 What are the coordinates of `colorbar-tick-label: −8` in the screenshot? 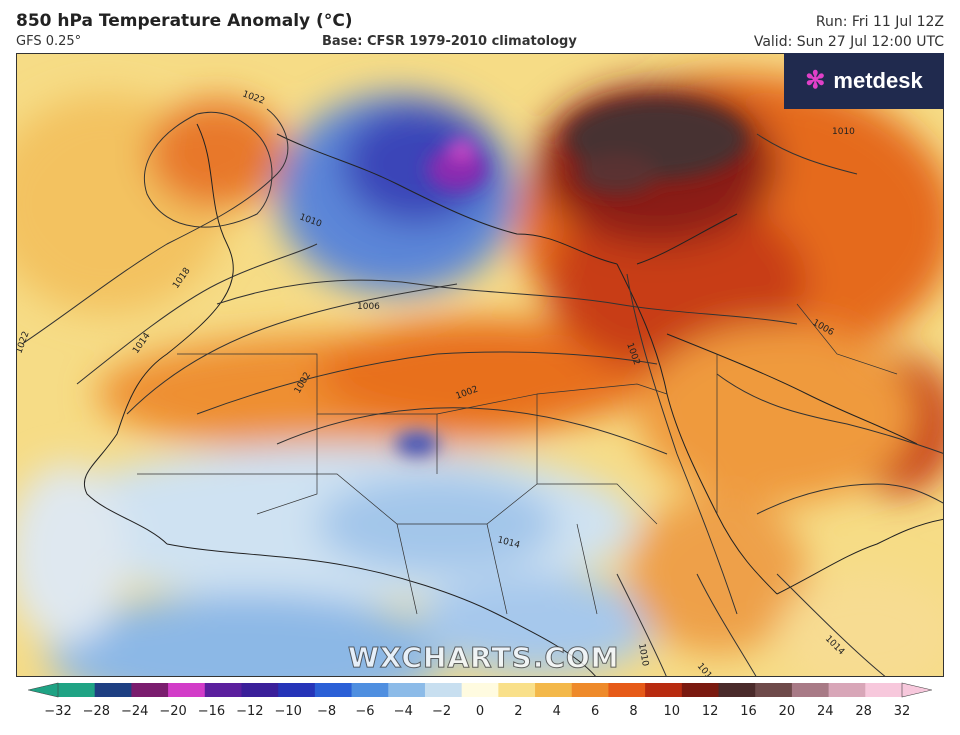 It's located at (326, 711).